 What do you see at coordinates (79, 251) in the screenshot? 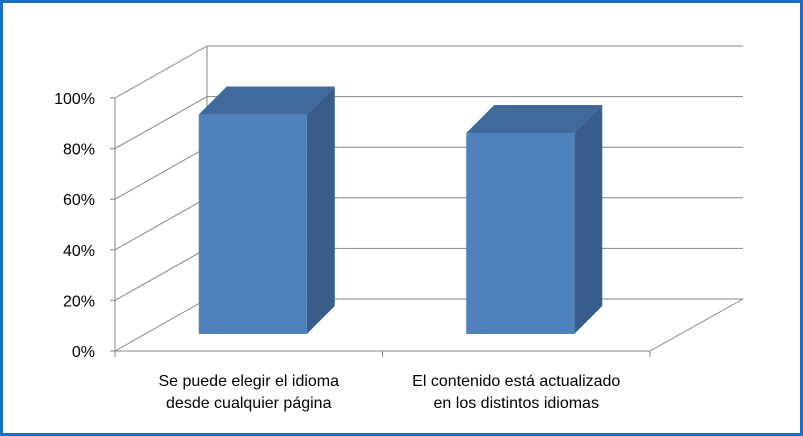
I see `y-tick-label: 40%` at bounding box center [79, 251].